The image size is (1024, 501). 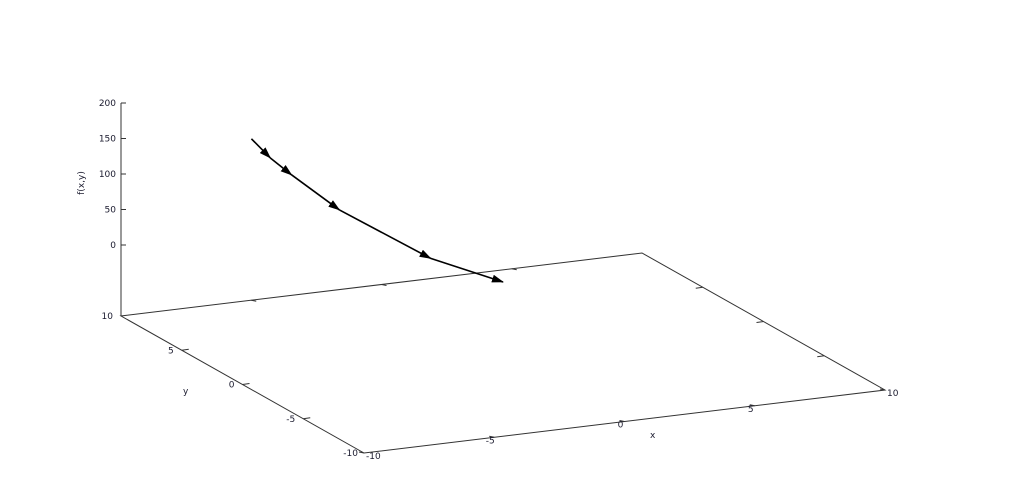 I want to click on x-tick-label: 10, so click(x=893, y=394).